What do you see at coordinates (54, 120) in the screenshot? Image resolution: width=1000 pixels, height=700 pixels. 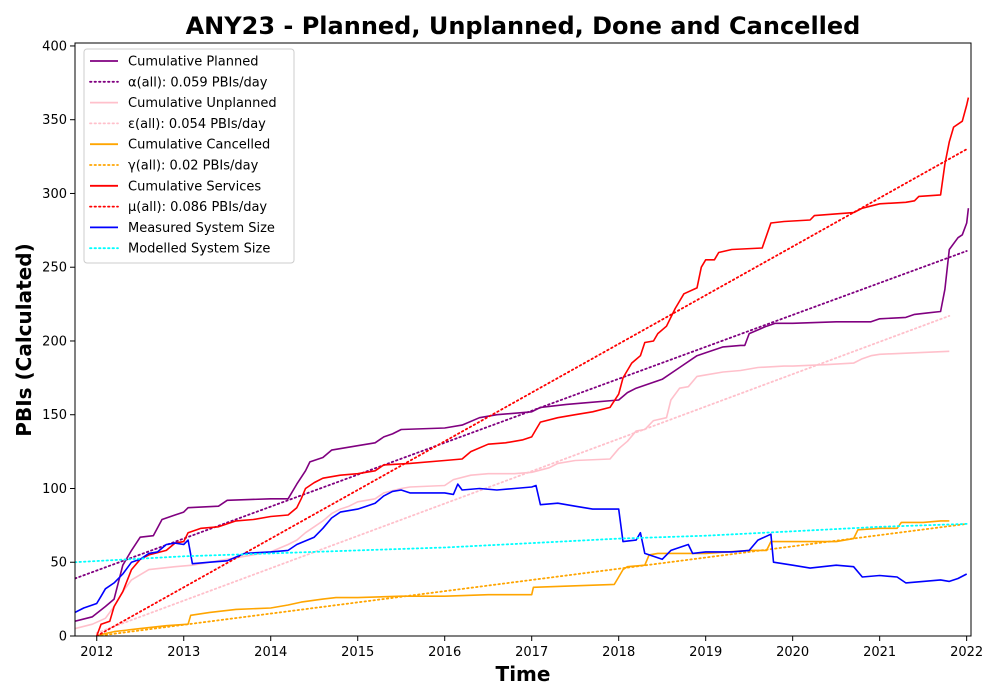 I see `y-tick-label: 350` at bounding box center [54, 120].